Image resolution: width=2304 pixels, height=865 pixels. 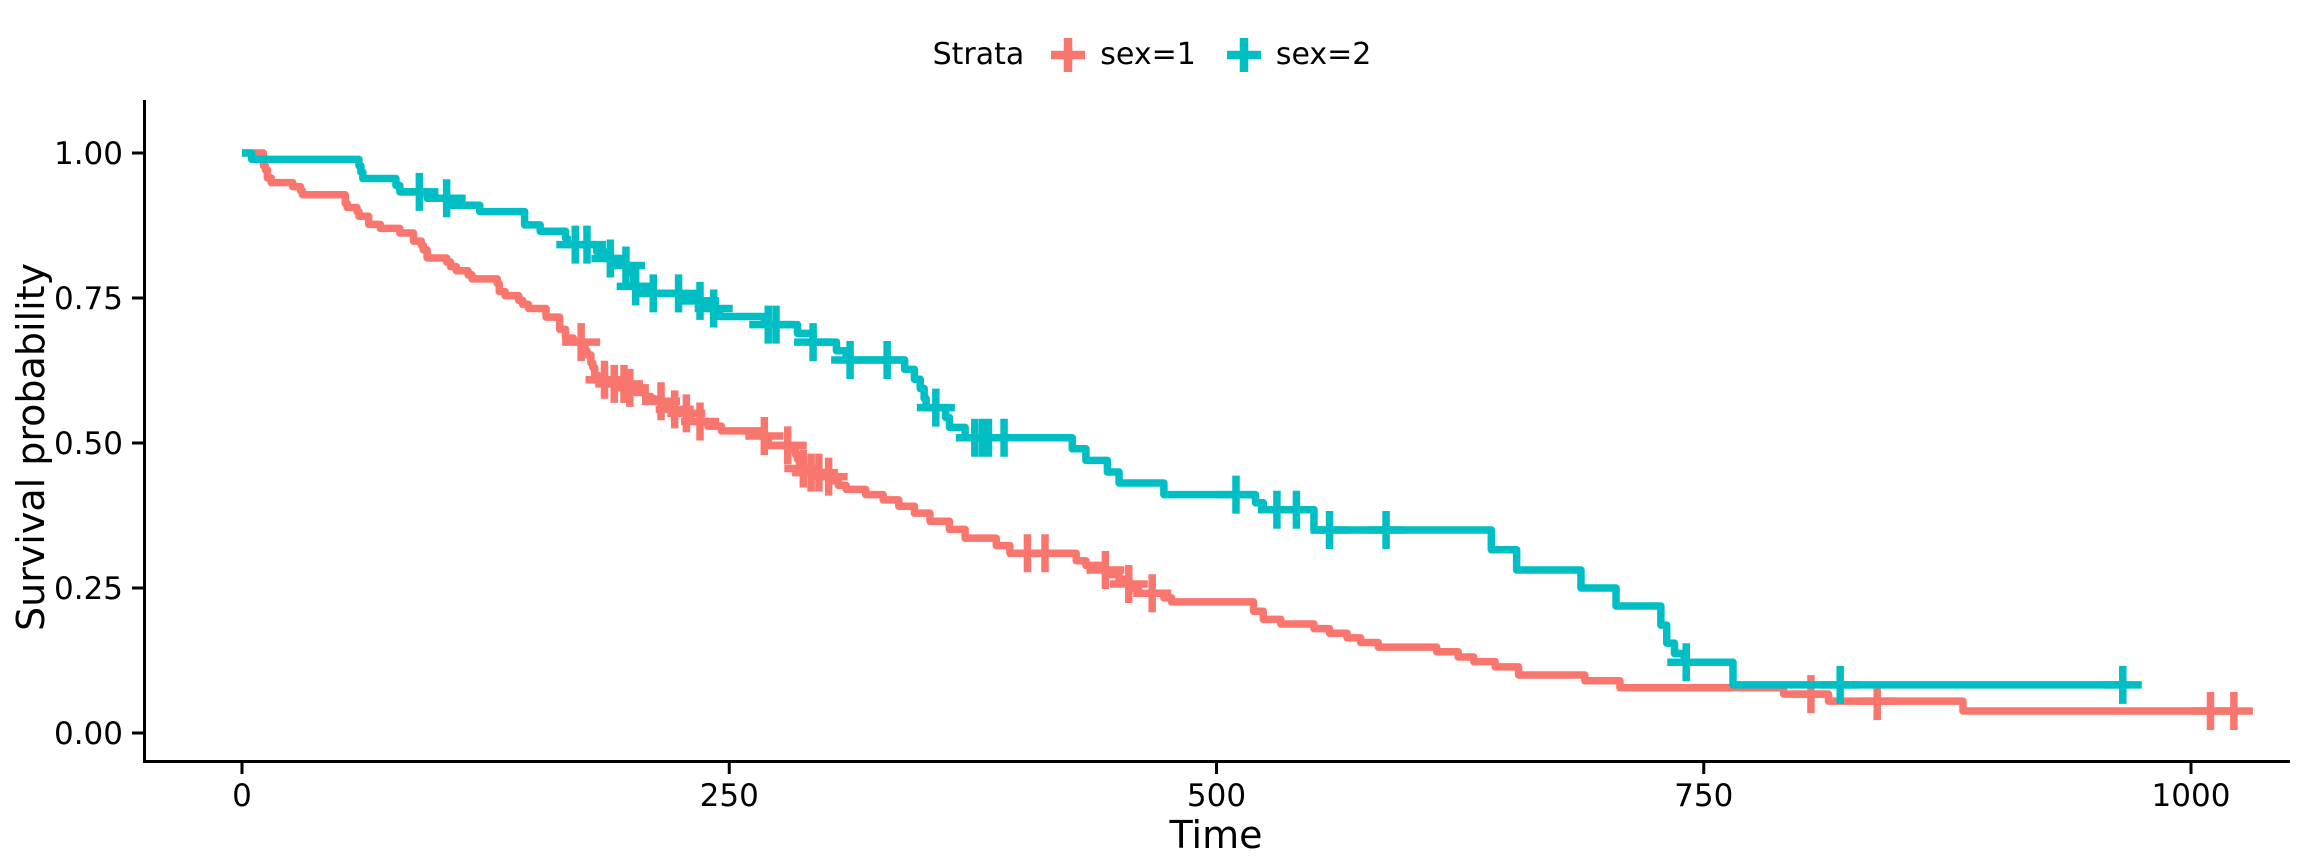 I want to click on legend-item-sex2: sex=2, so click(x=1297, y=55).